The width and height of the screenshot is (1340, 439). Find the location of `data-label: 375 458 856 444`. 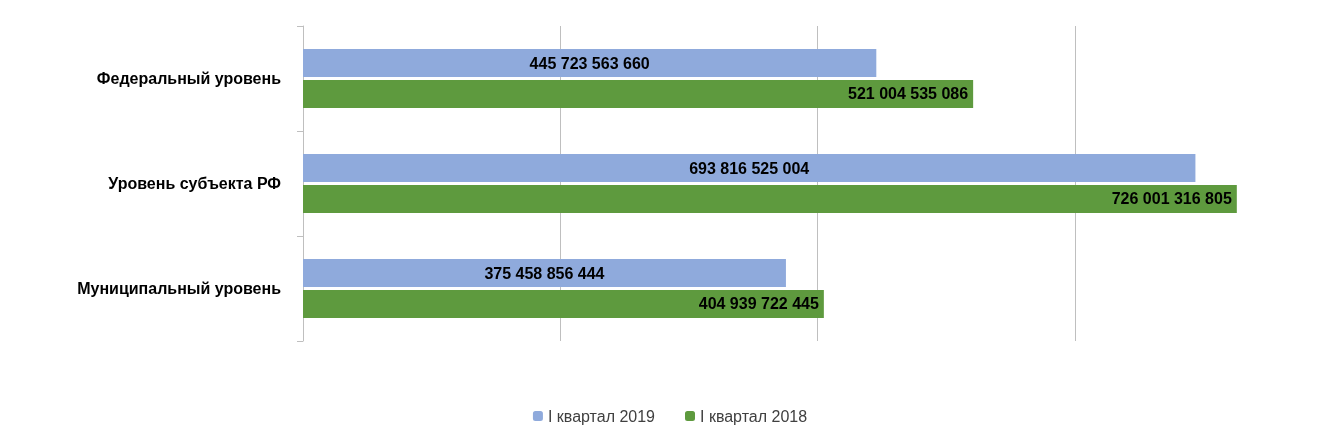

data-label: 375 458 856 444 is located at coordinates (544, 273).